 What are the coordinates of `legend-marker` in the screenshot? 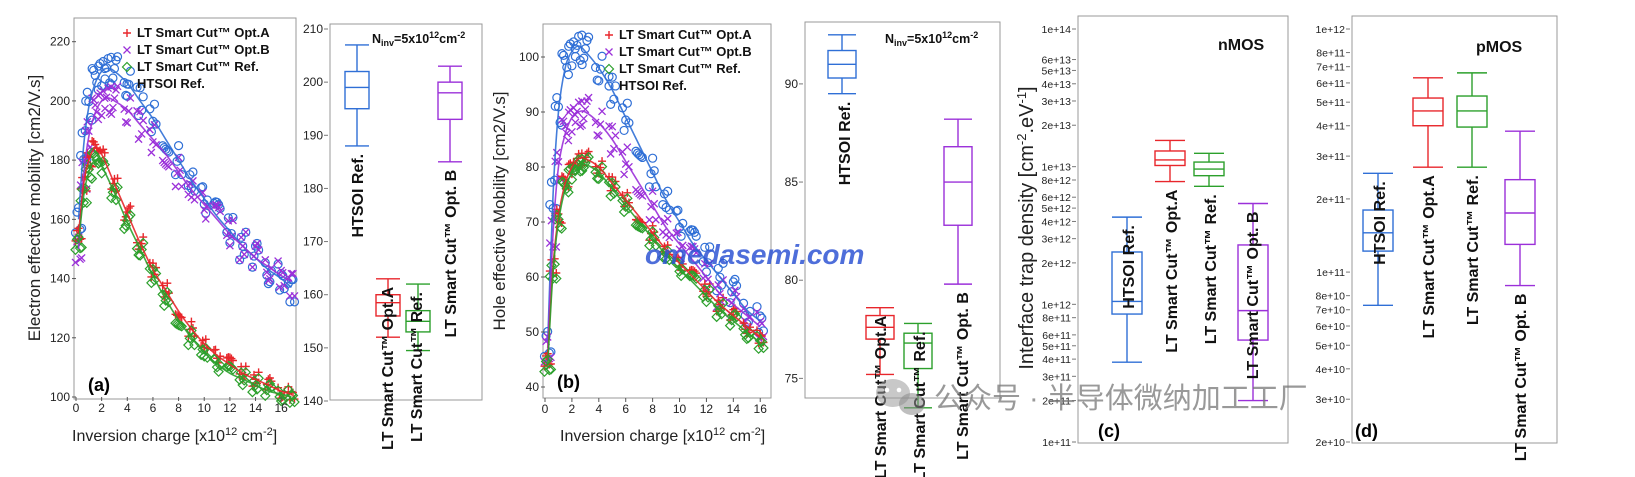 It's located at (609, 52).